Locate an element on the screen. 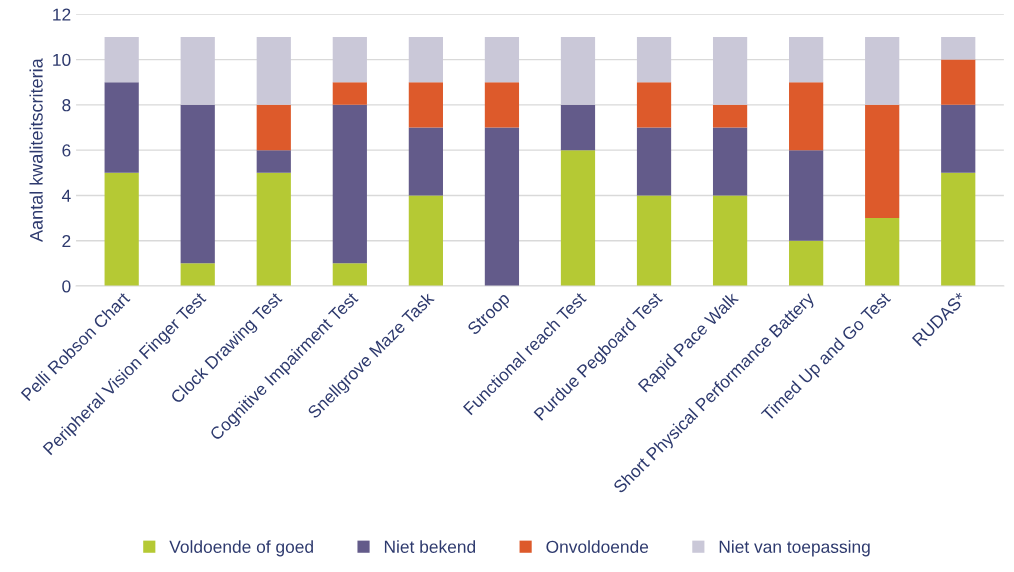  y-tick-label: 12 is located at coordinates (62, 14).